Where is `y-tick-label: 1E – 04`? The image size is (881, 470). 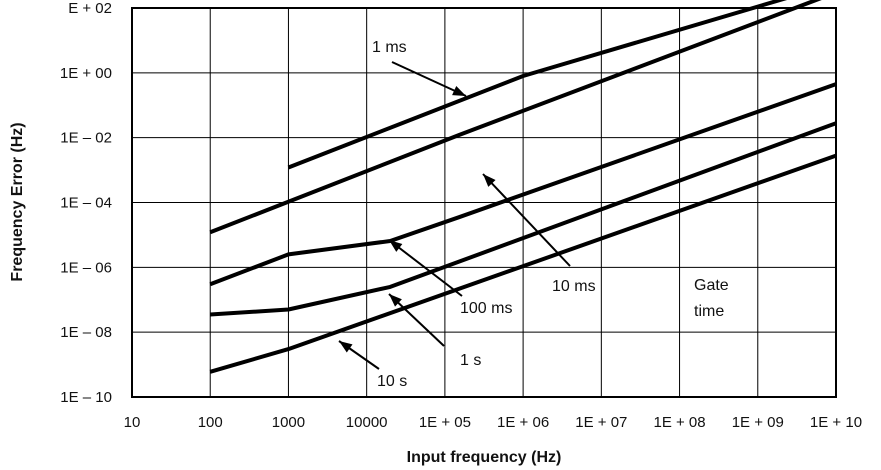
y-tick-label: 1E – 04 is located at coordinates (86, 203).